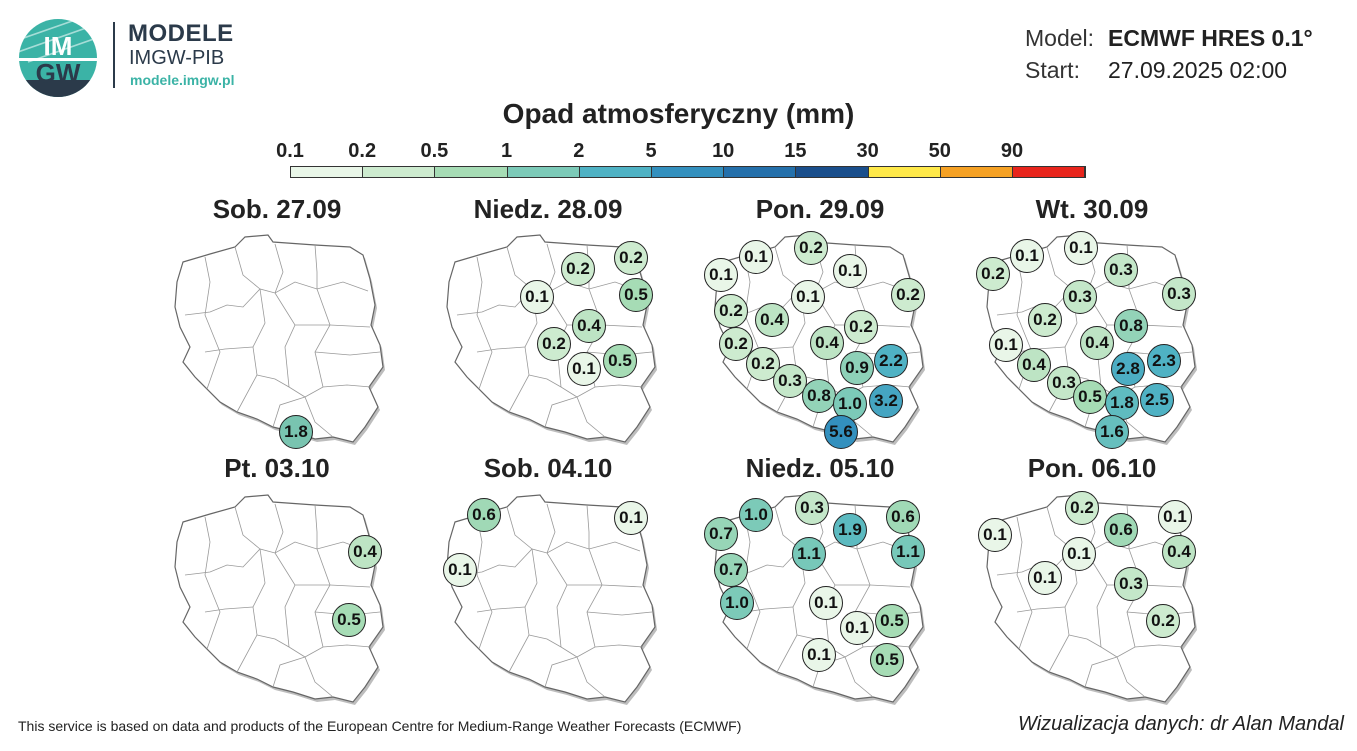  I want to click on day-title: Pt. 03.10, so click(277, 468).